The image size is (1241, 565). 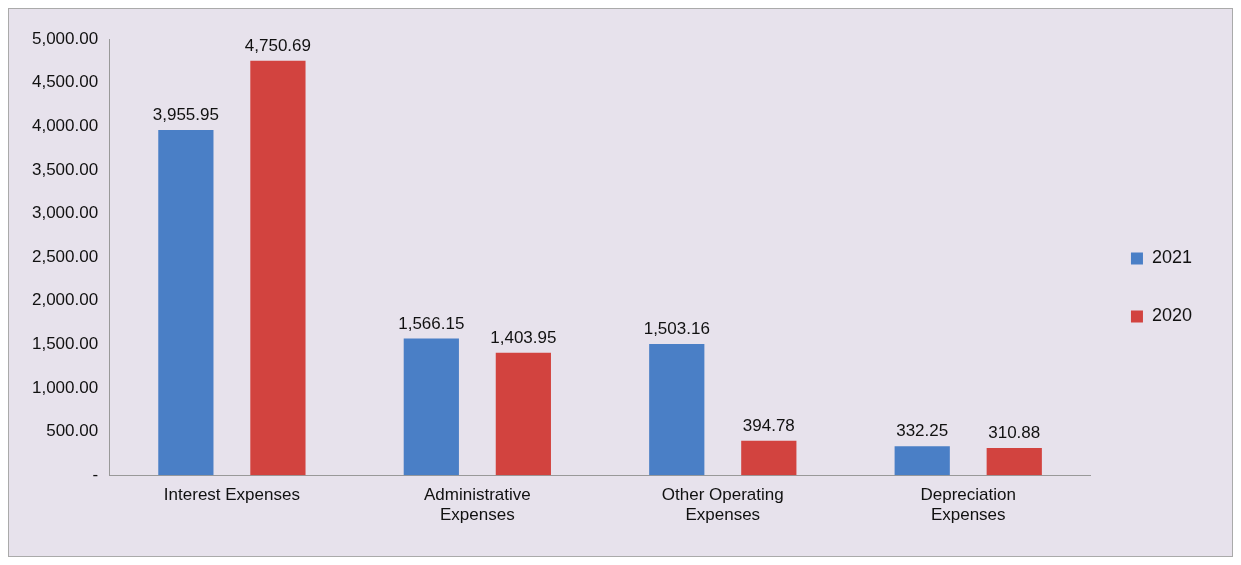 What do you see at coordinates (185, 115) in the screenshot?
I see `data-label: 3,955.95` at bounding box center [185, 115].